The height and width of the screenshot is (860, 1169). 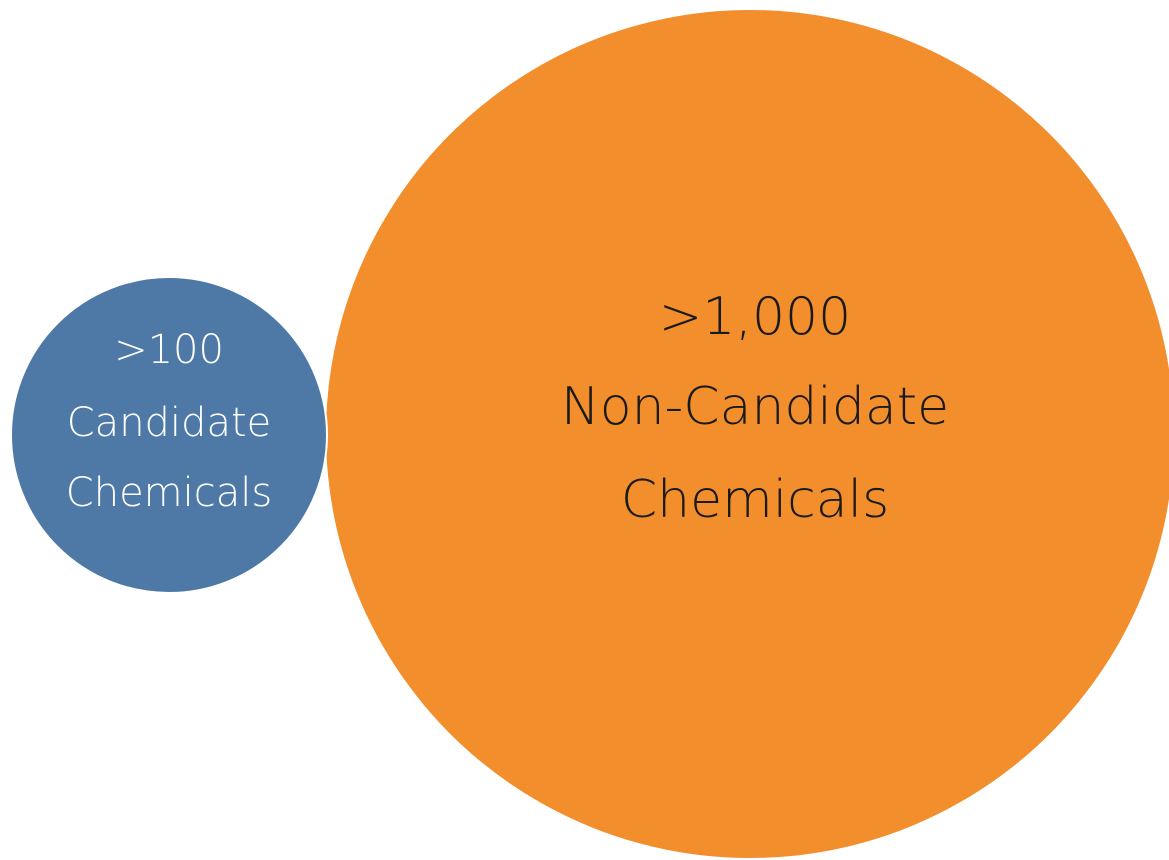 I want to click on label-line: Non-Candidate, so click(x=755, y=407).